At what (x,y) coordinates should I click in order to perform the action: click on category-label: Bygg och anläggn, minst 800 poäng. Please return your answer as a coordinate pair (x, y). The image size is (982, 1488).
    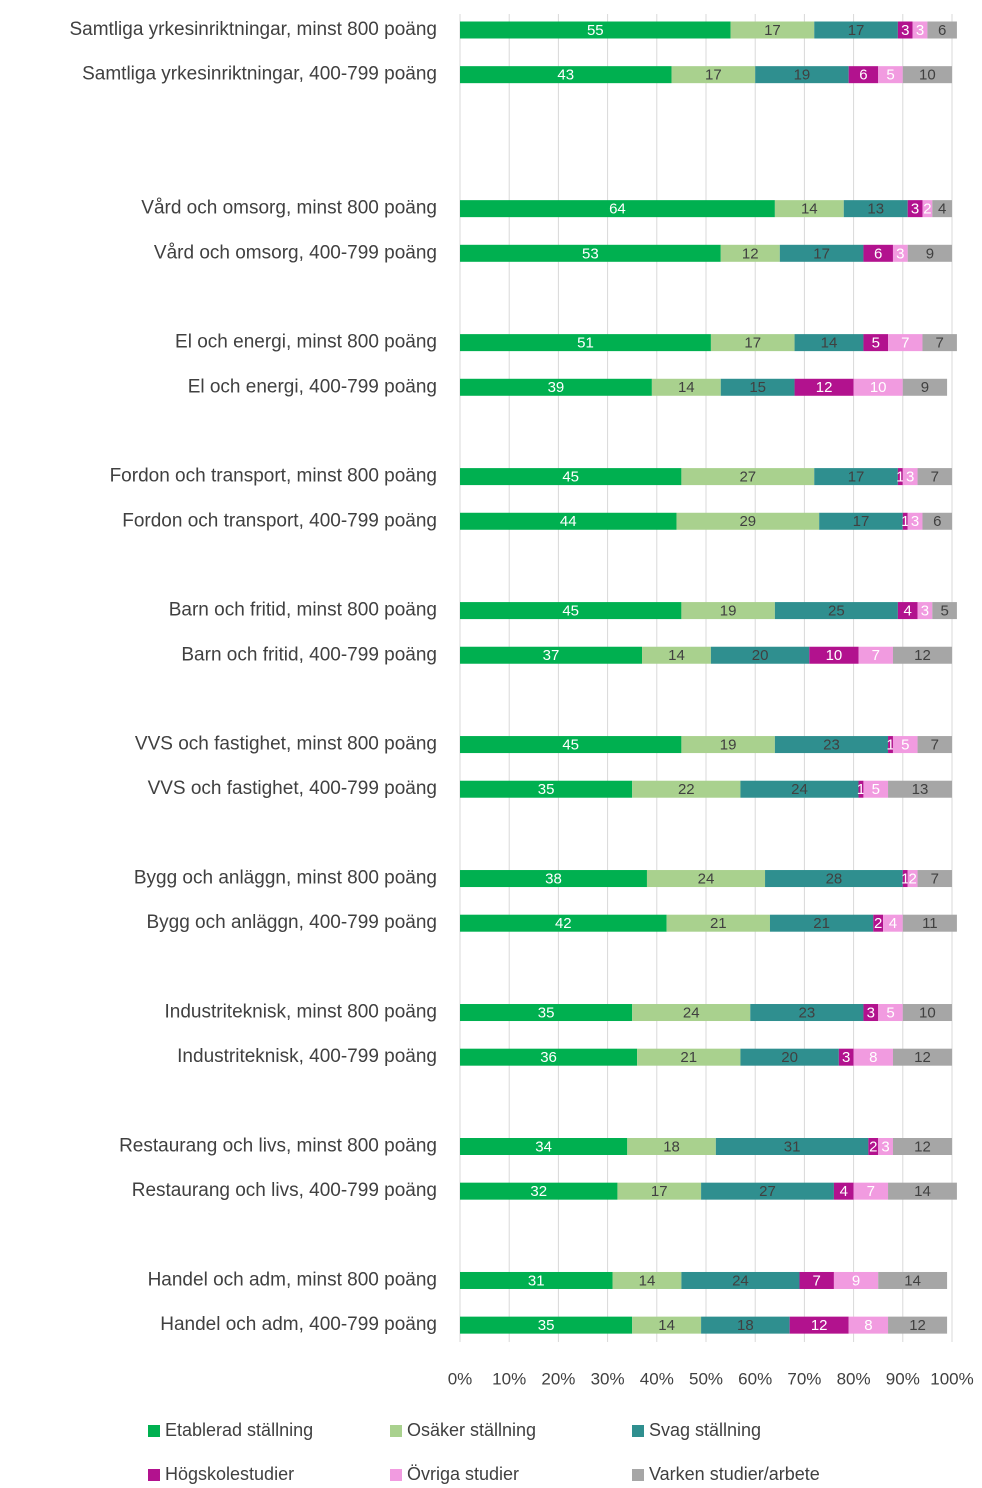
    Looking at the image, I should click on (285, 878).